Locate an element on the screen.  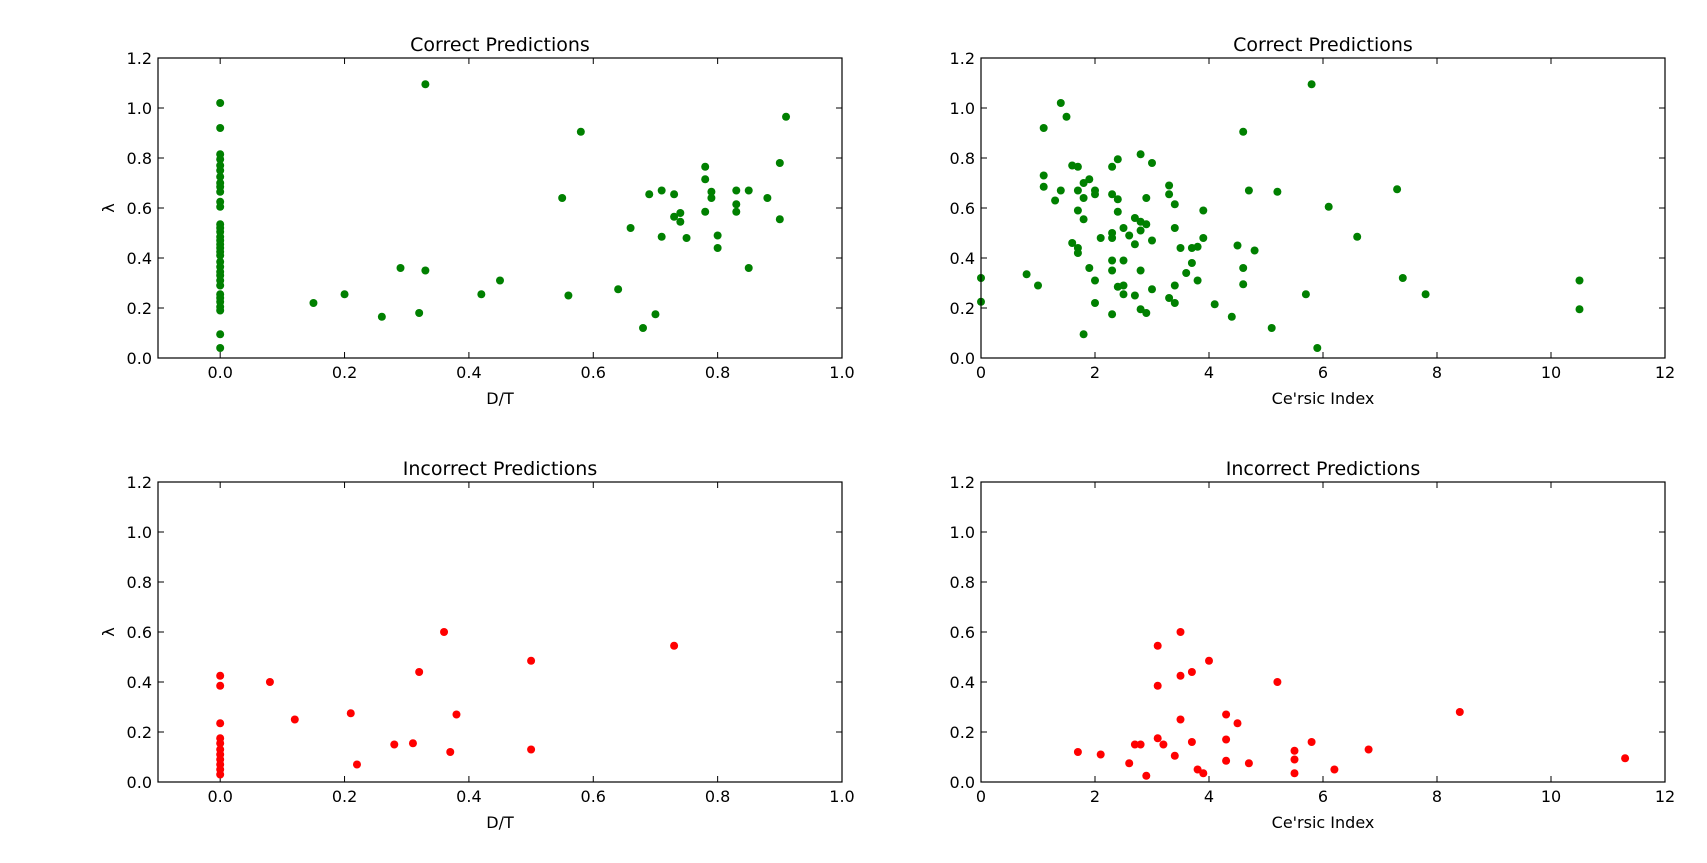
x-tick-label: 1.0 is located at coordinates (841, 796).